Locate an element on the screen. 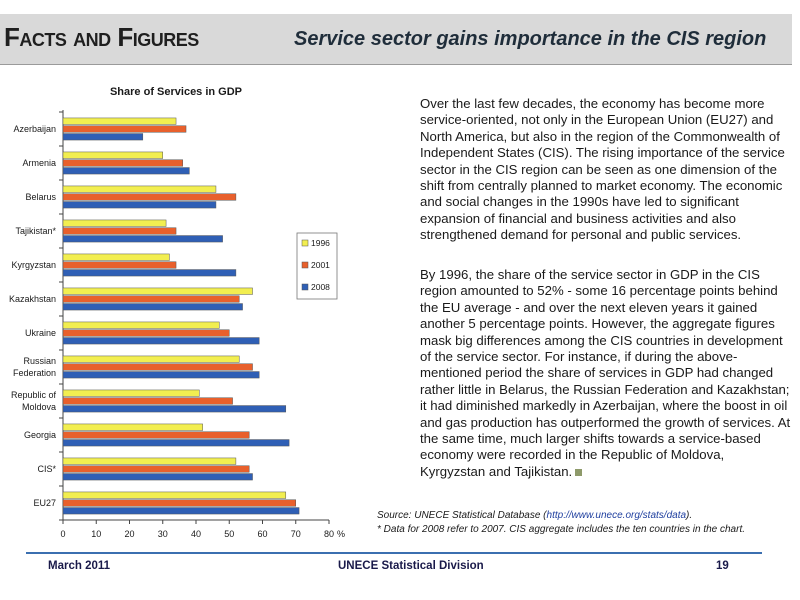 The height and width of the screenshot is (600, 800). x-tick-label: 40 is located at coordinates (196, 534).